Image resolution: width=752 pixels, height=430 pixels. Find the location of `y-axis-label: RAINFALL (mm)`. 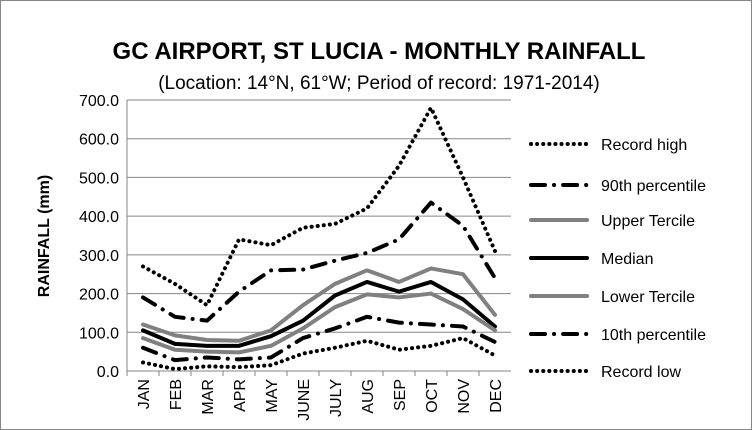

y-axis-label: RAINFALL (mm) is located at coordinates (44, 236).